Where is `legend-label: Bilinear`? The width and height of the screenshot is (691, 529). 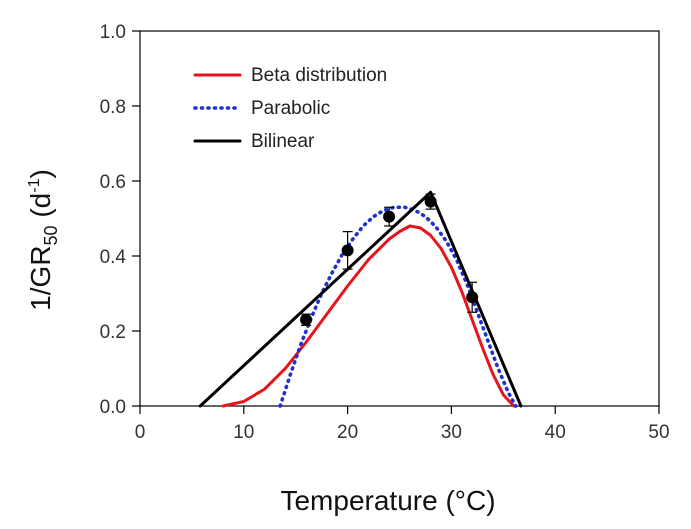 legend-label: Bilinear is located at coordinates (283, 141).